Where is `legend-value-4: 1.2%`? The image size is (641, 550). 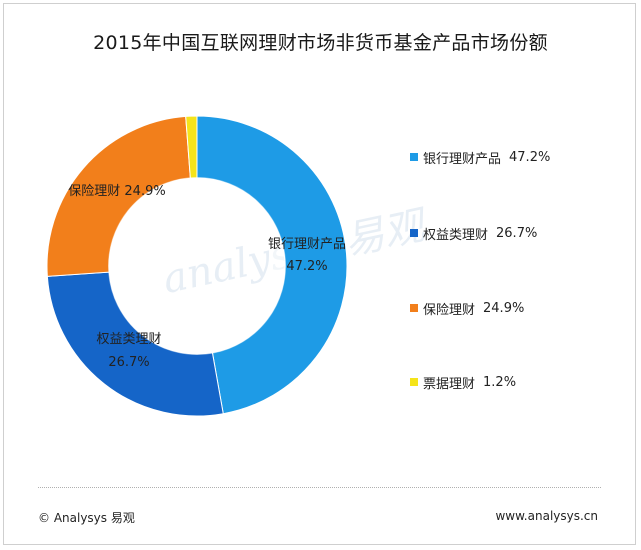
legend-value-4: 1.2% is located at coordinates (500, 382).